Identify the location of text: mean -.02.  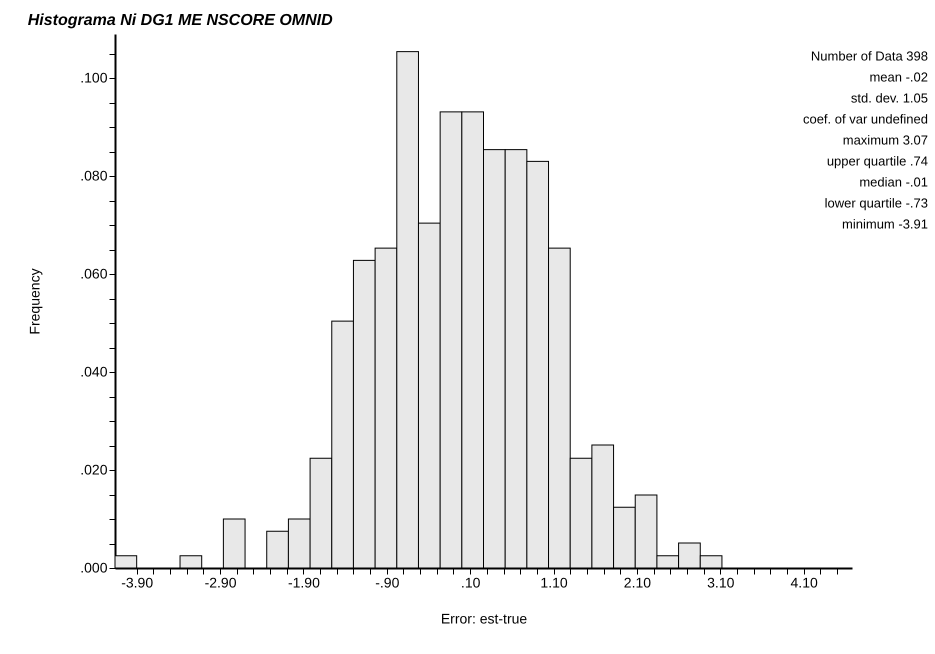
(898, 77).